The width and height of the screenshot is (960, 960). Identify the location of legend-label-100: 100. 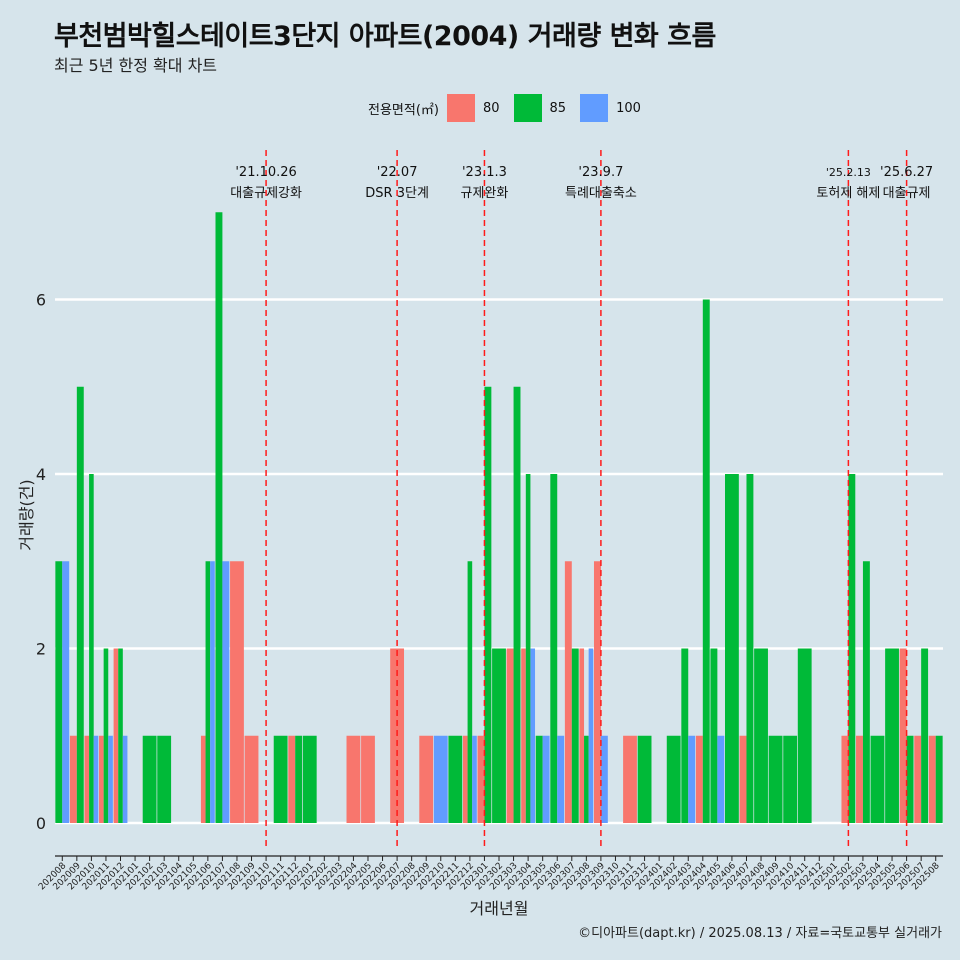
(628, 108).